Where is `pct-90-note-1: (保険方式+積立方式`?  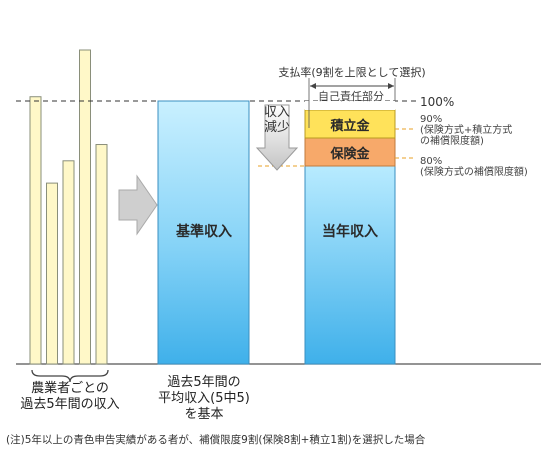 pct-90-note-1: (保険方式+積立方式 is located at coordinates (466, 130).